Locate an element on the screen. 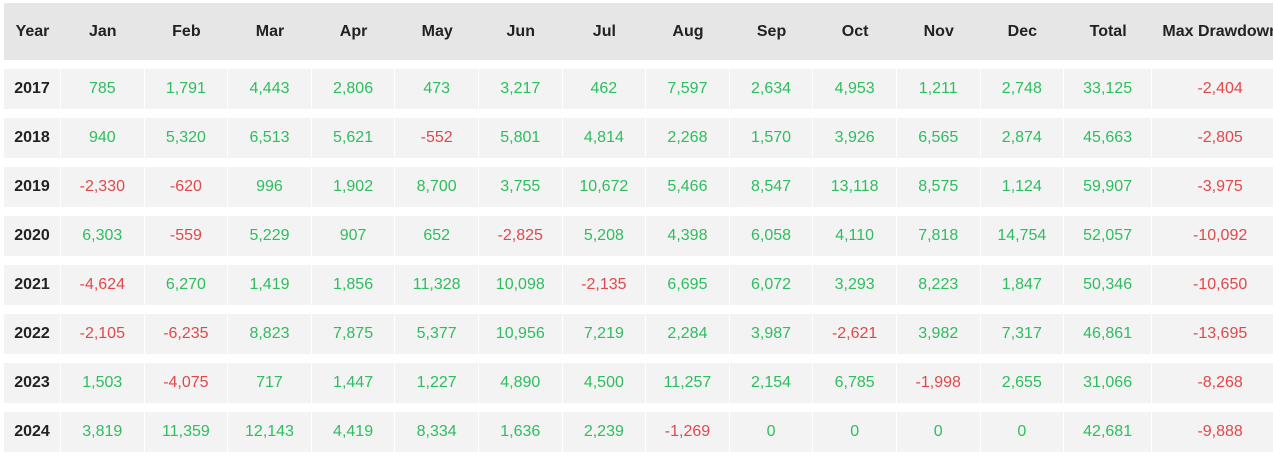 The image size is (1273, 463). value-cell-mar: 717 is located at coordinates (270, 383).